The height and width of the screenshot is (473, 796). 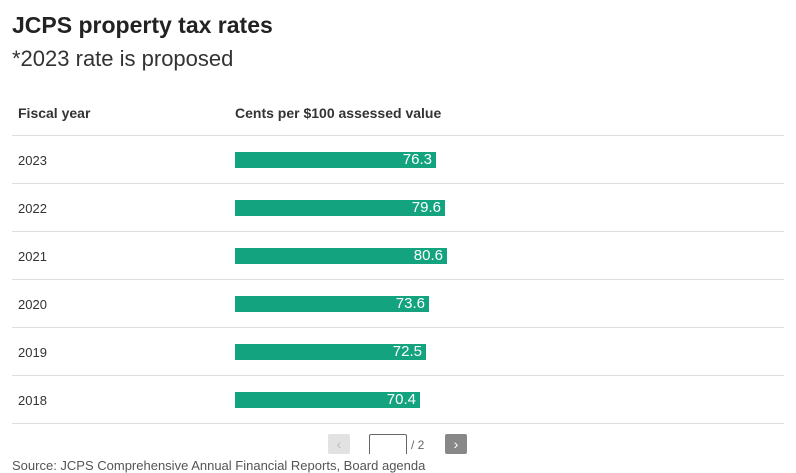 I want to click on page-total: / 2, so click(x=418, y=445).